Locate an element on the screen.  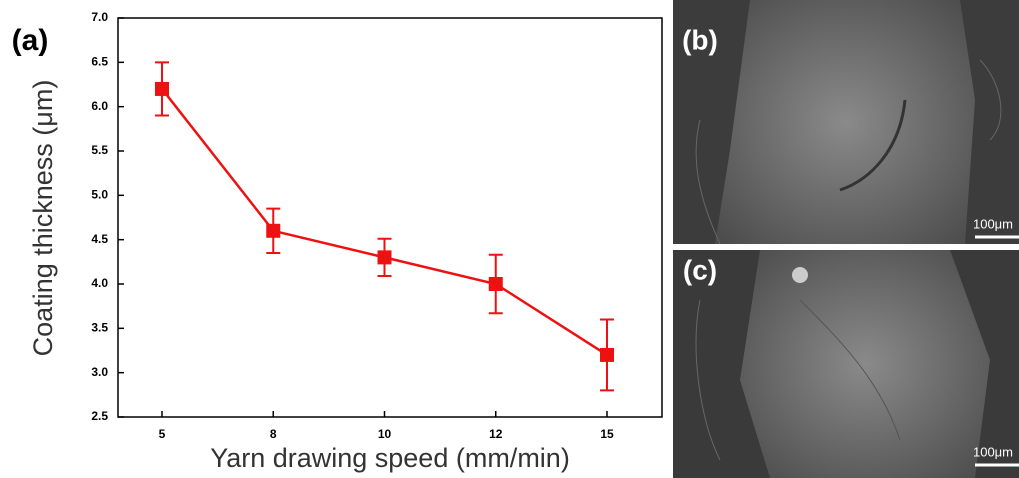
y-axis-label: Coating thickness (μm) is located at coordinates (43, 218).